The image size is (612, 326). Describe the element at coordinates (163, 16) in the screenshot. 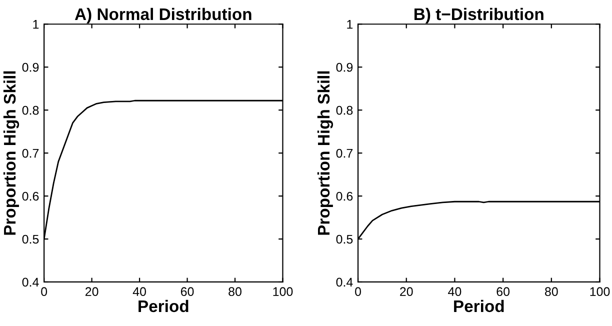

I see `chart-title: A) Normal Distribution` at that location.